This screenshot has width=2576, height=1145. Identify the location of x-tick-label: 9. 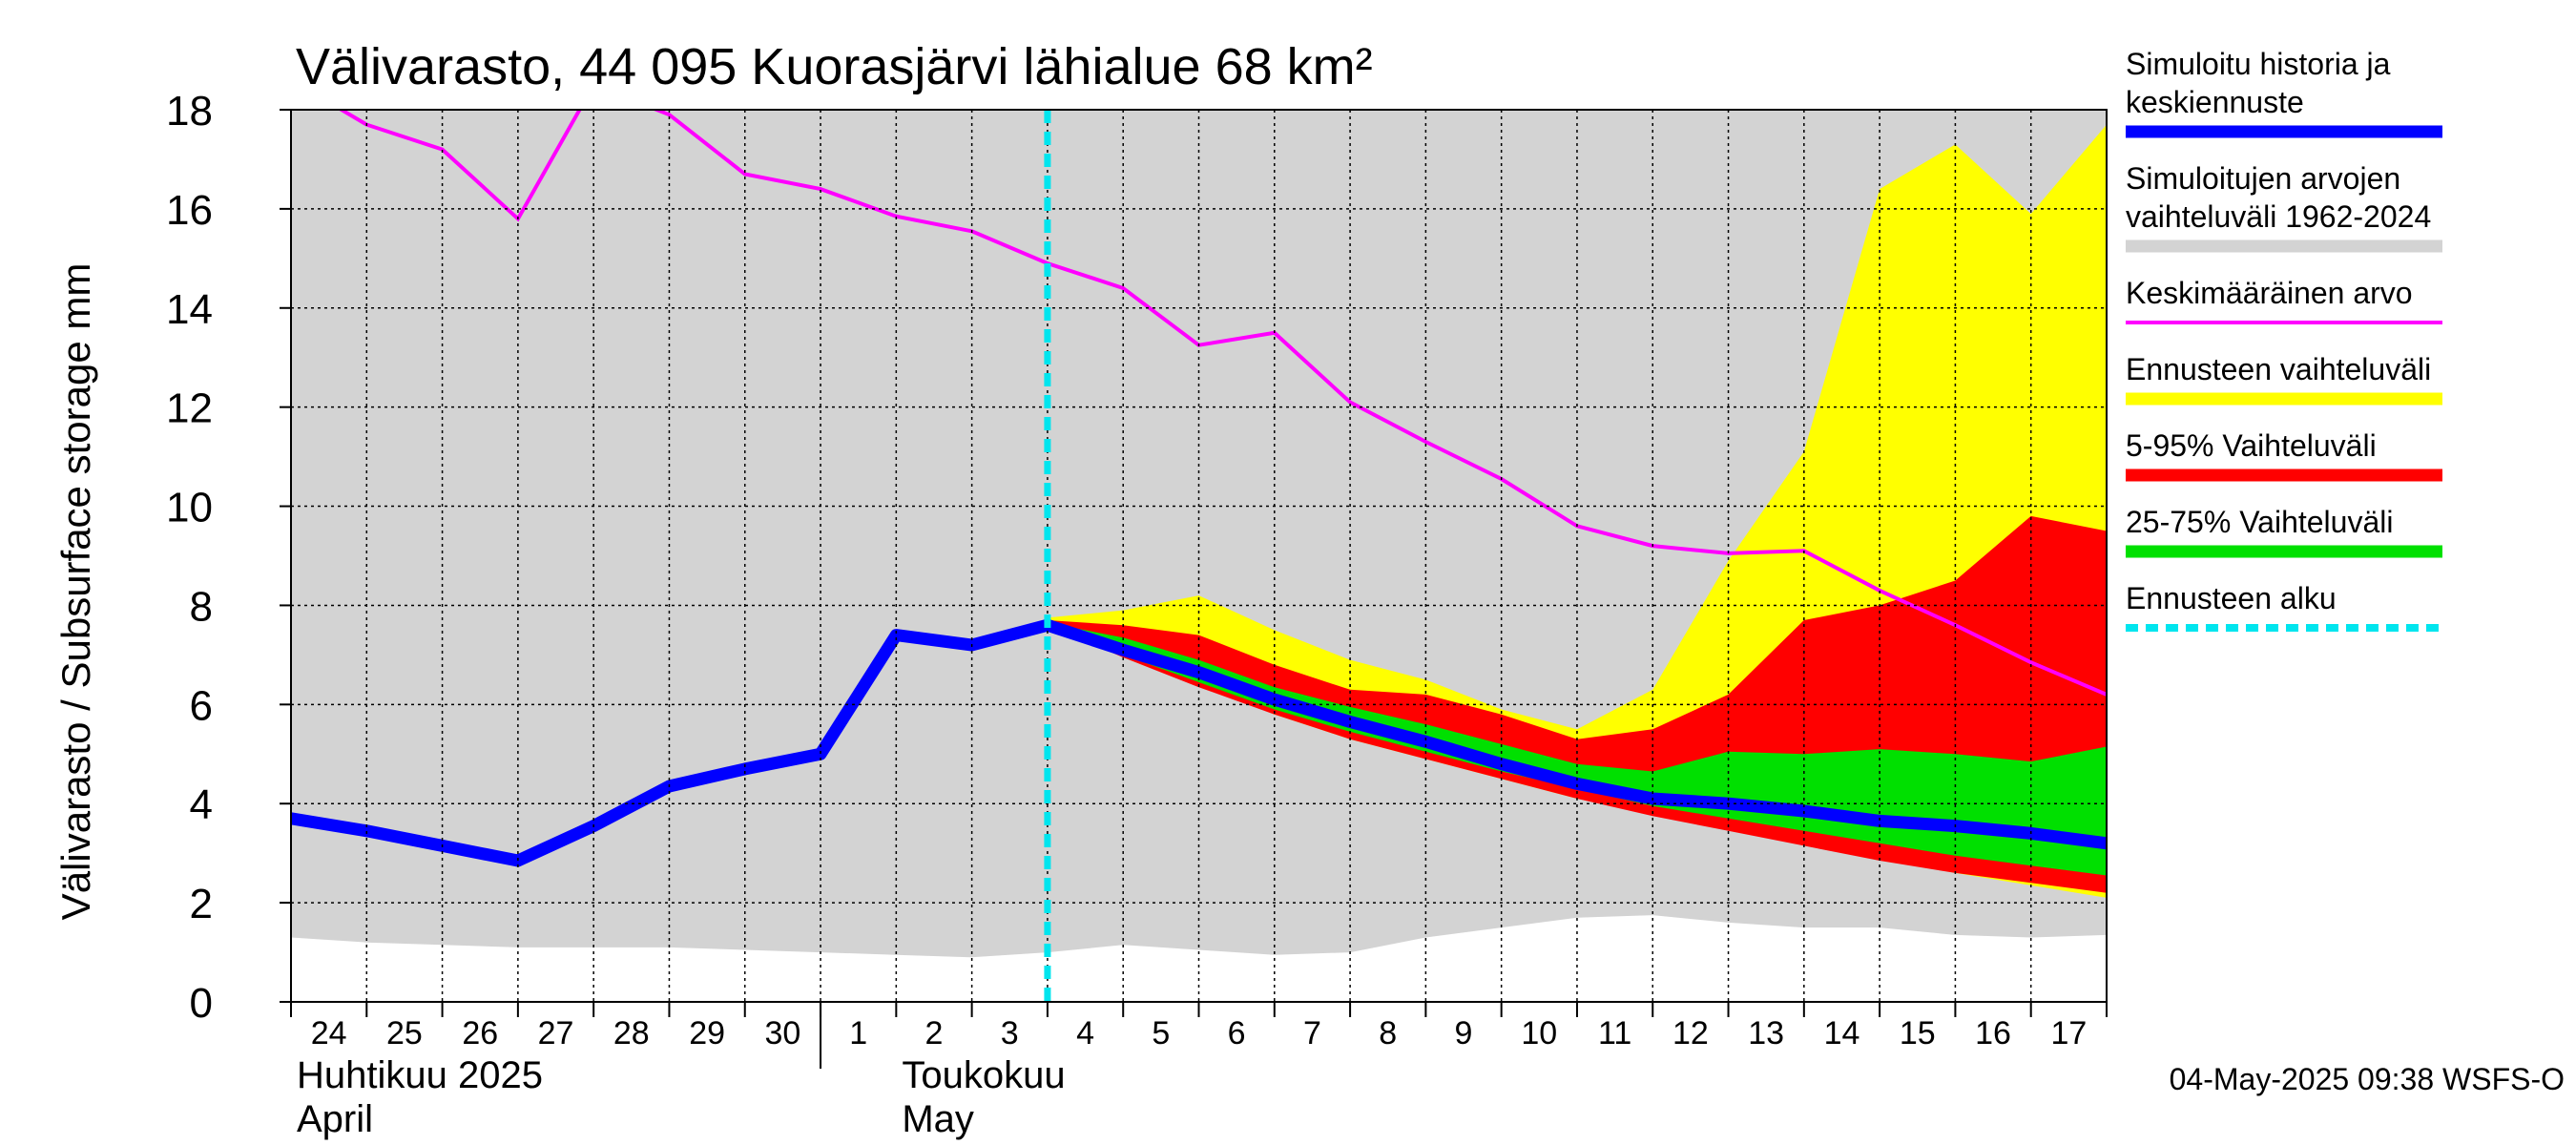
(1464, 1033).